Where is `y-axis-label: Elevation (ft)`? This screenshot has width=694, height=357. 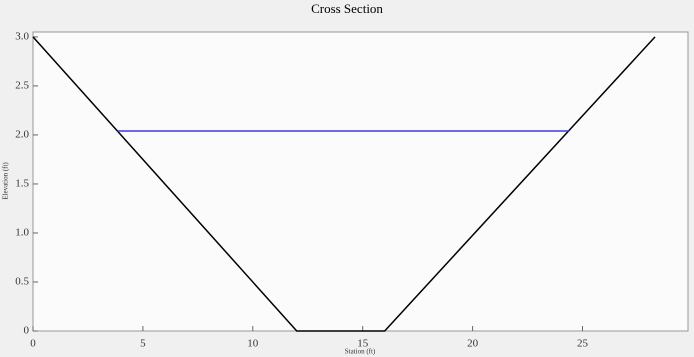
y-axis-label: Elevation (ft) is located at coordinates (6, 181).